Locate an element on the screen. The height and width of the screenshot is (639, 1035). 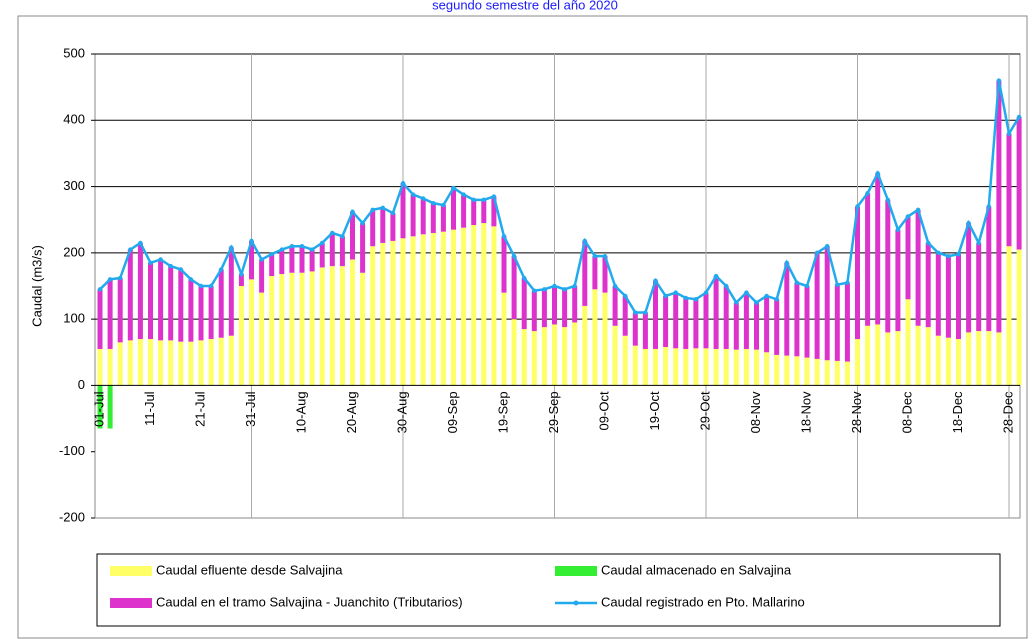
y-tick-label: 100 is located at coordinates (74, 318).